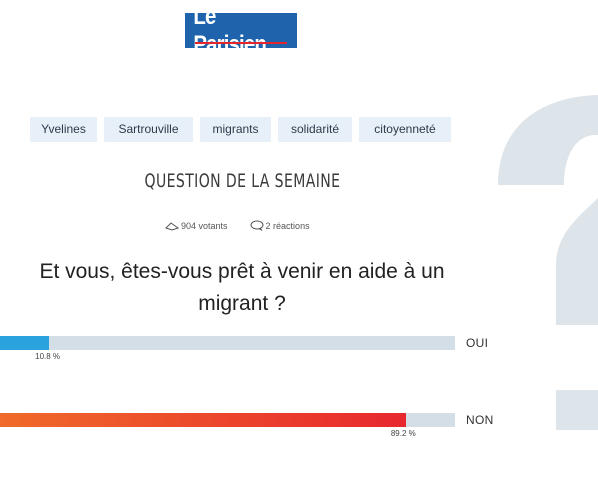  What do you see at coordinates (242, 303) in the screenshot?
I see `poll-question-line-2: migrant ?` at bounding box center [242, 303].